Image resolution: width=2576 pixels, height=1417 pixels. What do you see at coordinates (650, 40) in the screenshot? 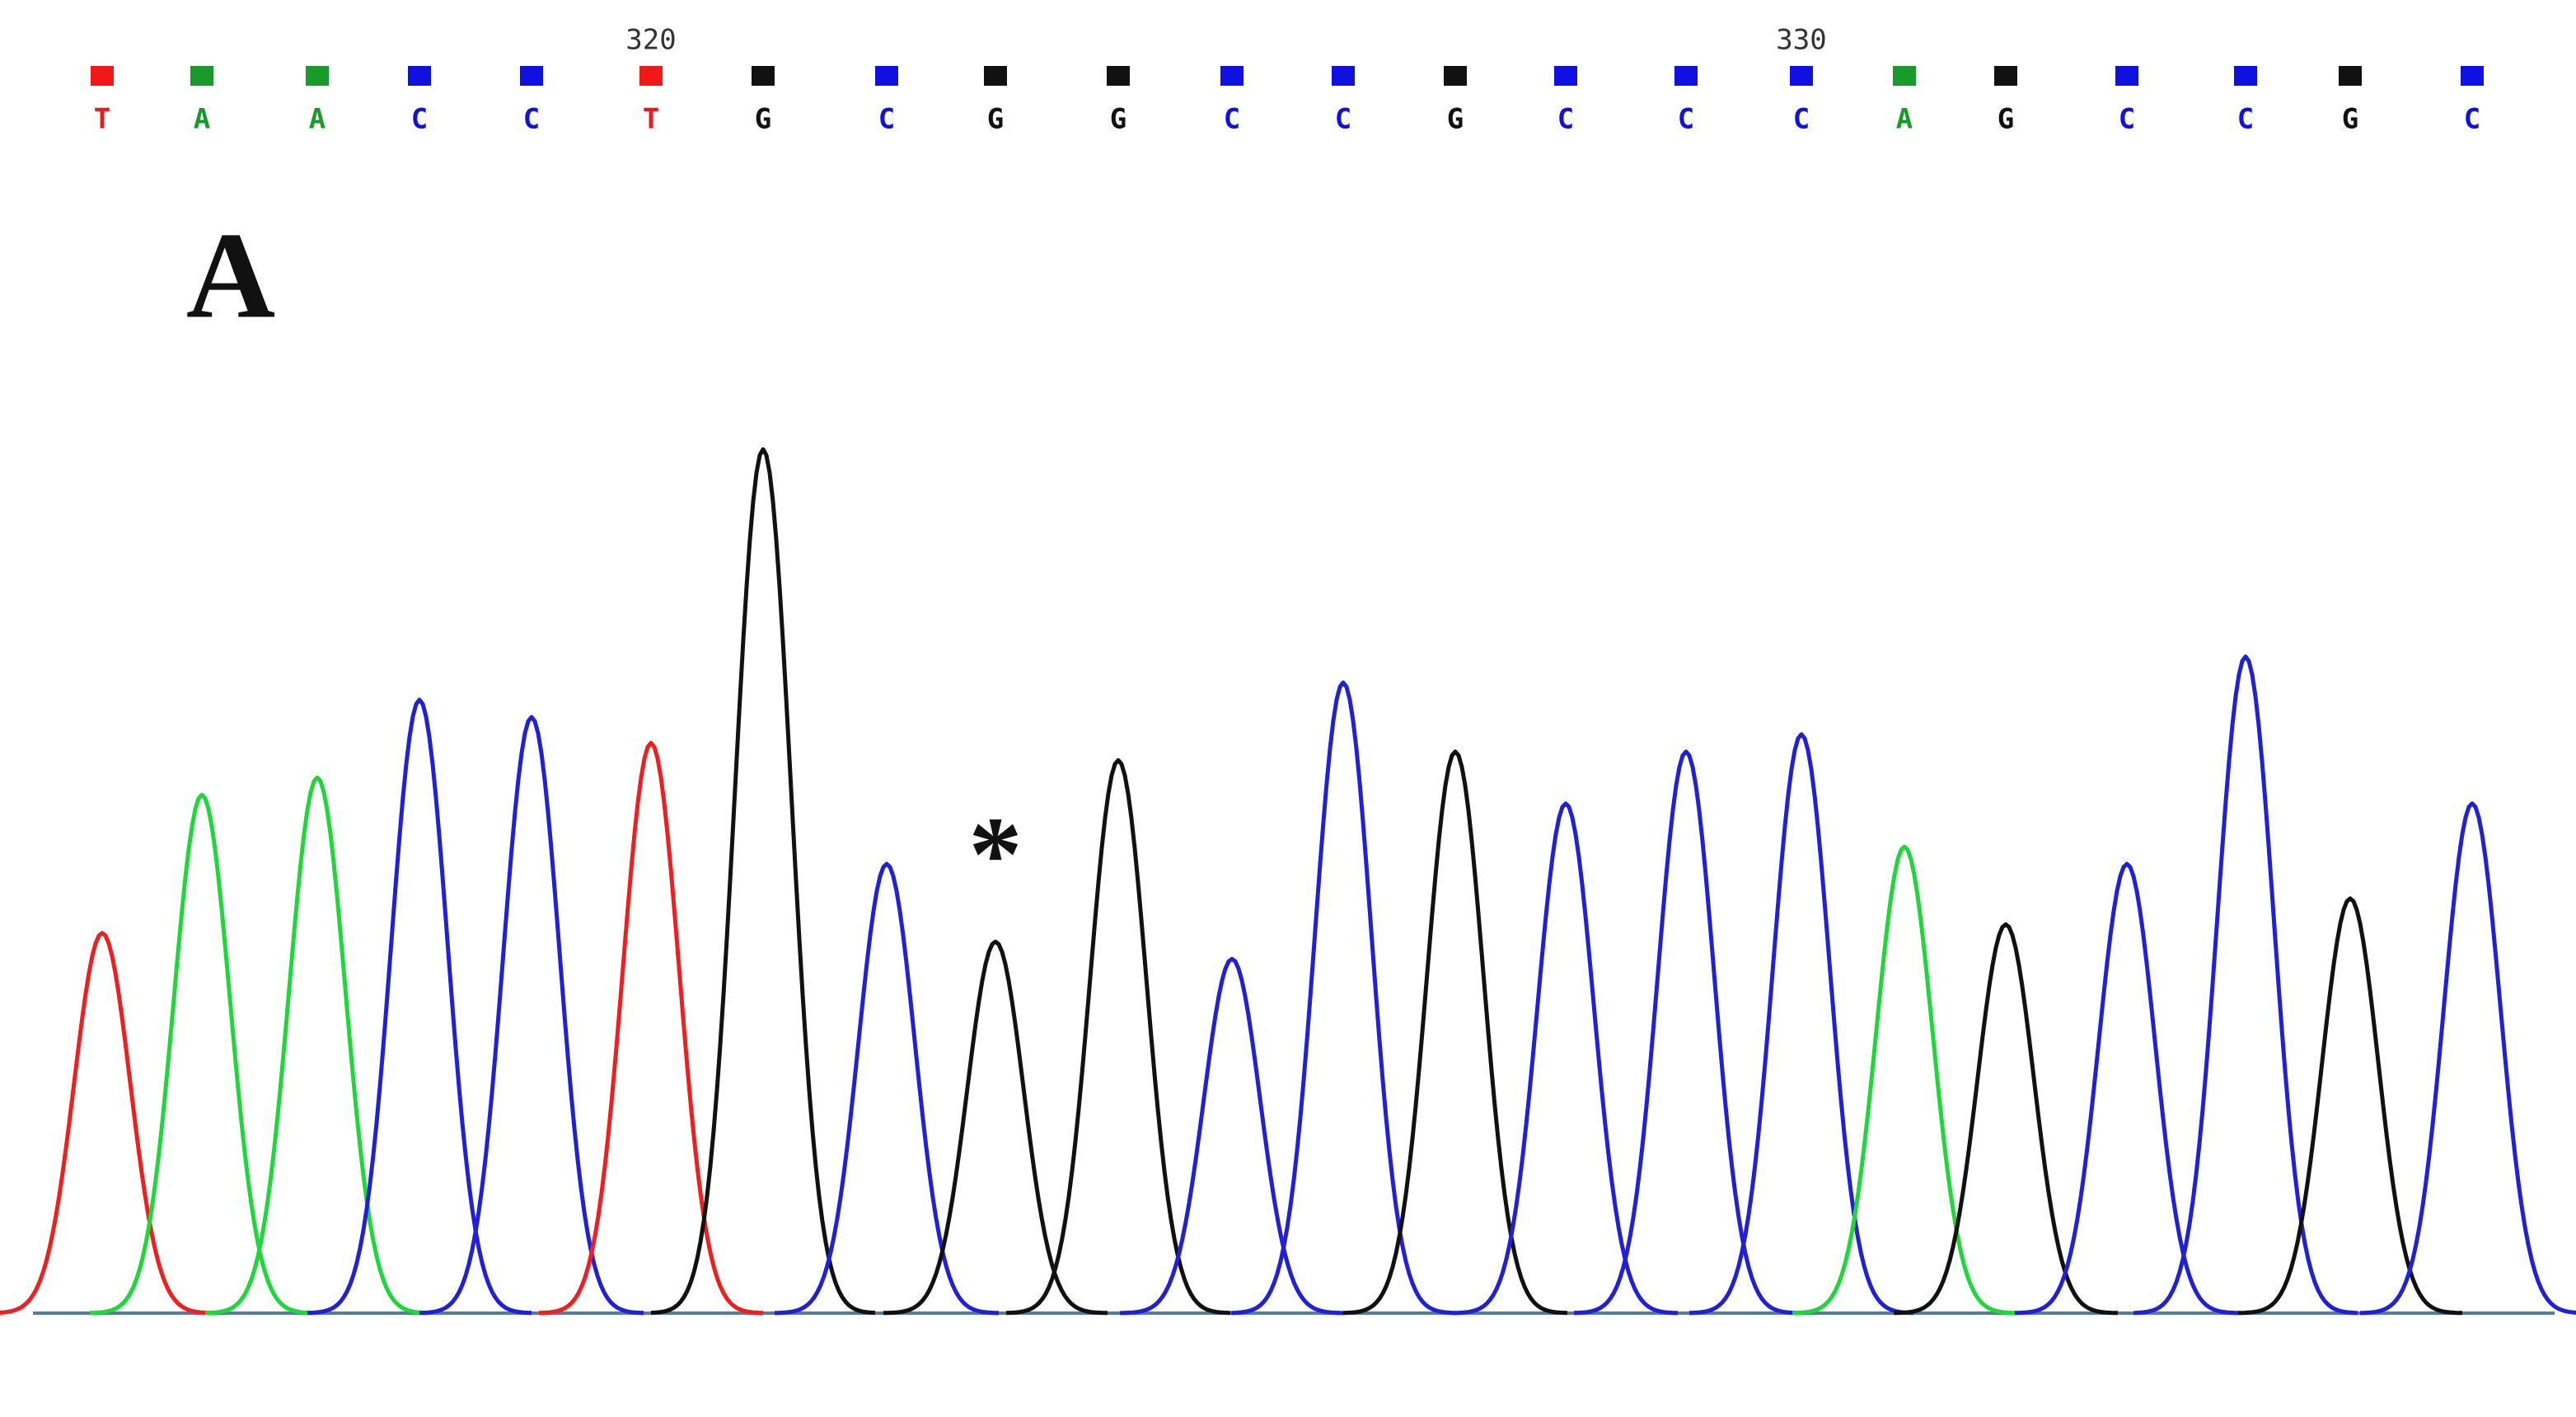
I see `position-label: 320` at bounding box center [650, 40].